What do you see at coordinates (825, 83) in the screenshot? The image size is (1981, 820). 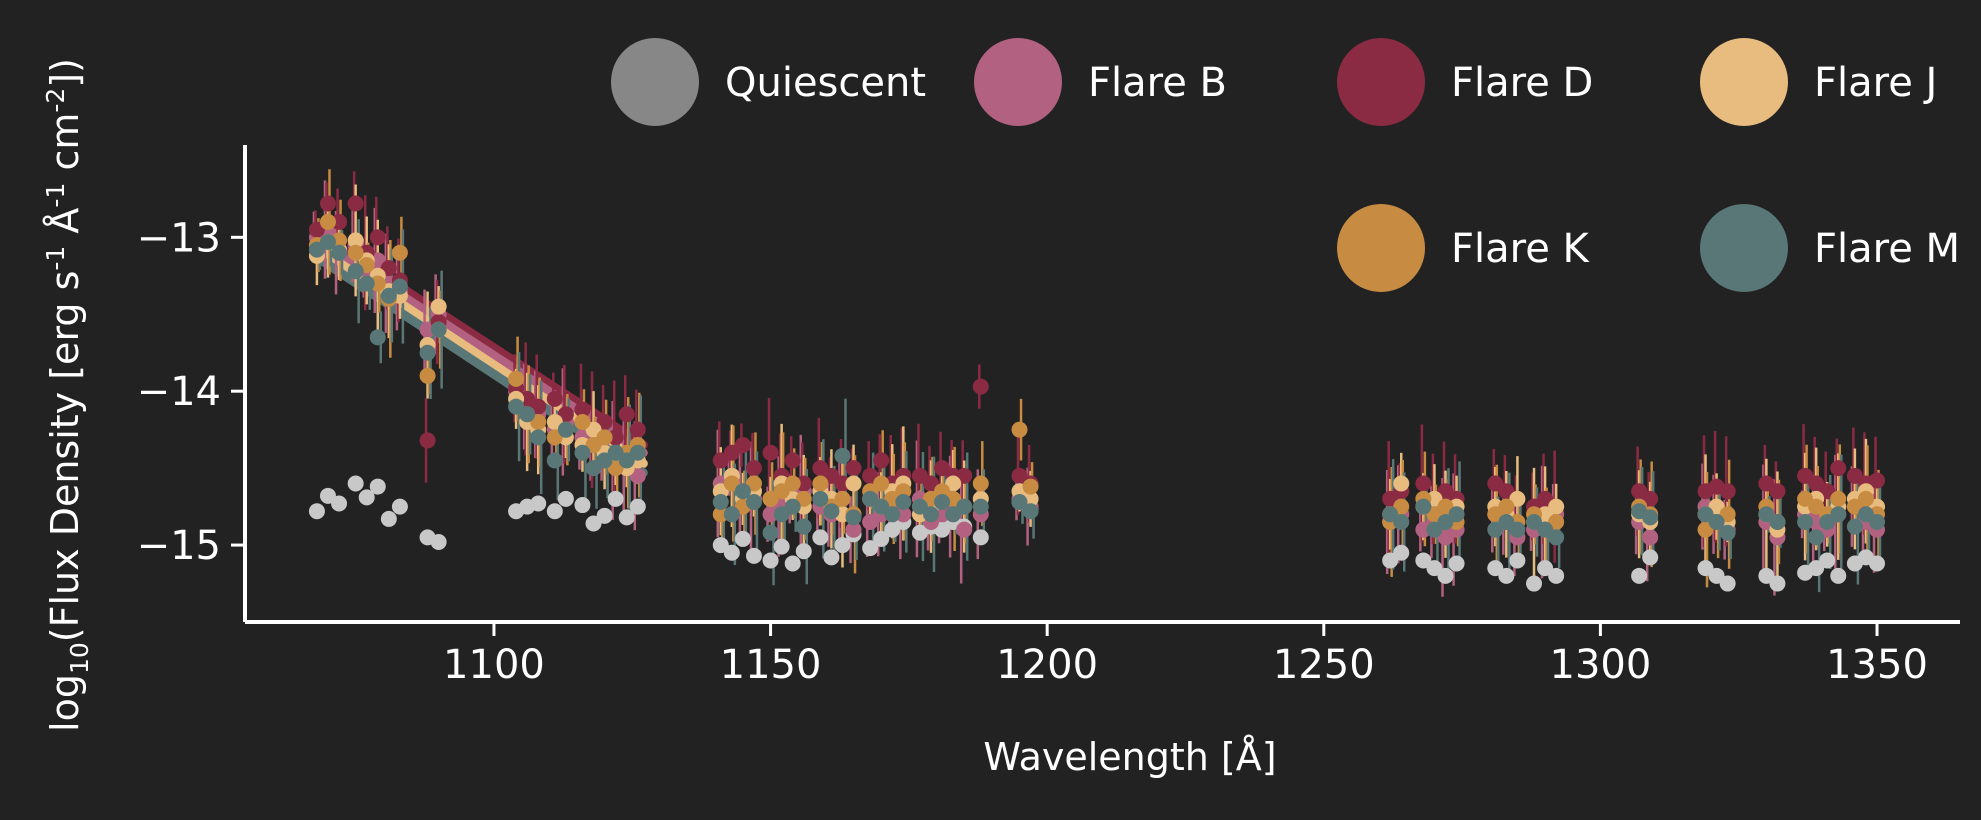 I see `legend-label: Quiescent` at bounding box center [825, 83].